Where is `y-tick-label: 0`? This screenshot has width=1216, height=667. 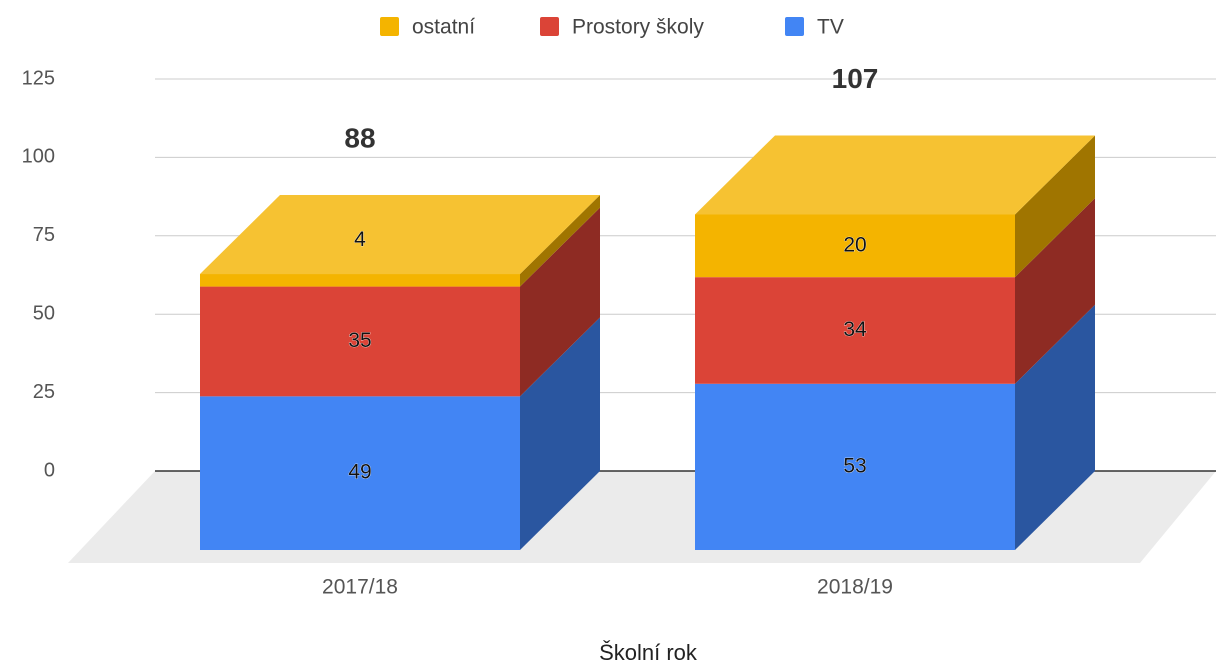
y-tick-label: 0 is located at coordinates (49, 470).